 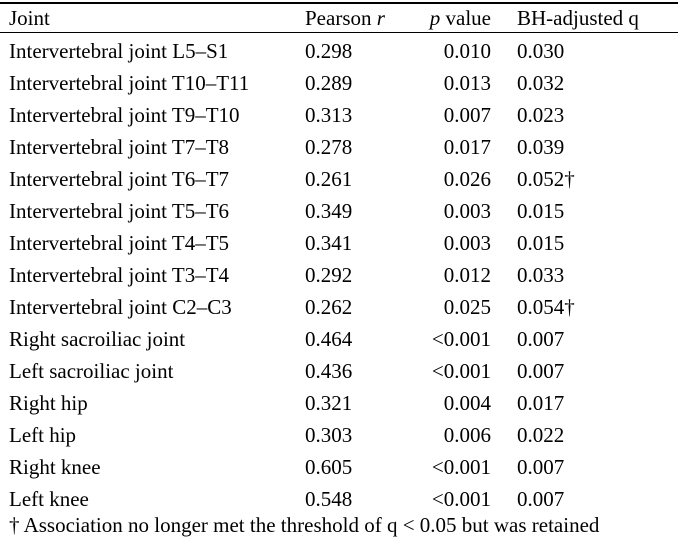 What do you see at coordinates (541, 275) in the screenshot?
I see `bh-q-cell: 0.033` at bounding box center [541, 275].